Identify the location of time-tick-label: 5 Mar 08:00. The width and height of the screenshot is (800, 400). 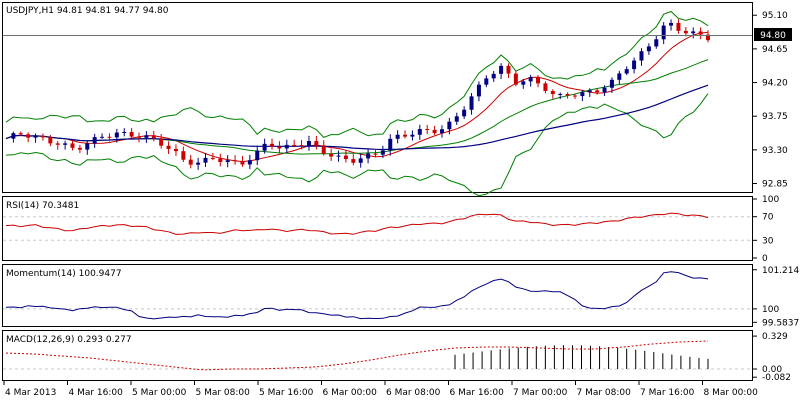
(223, 393).